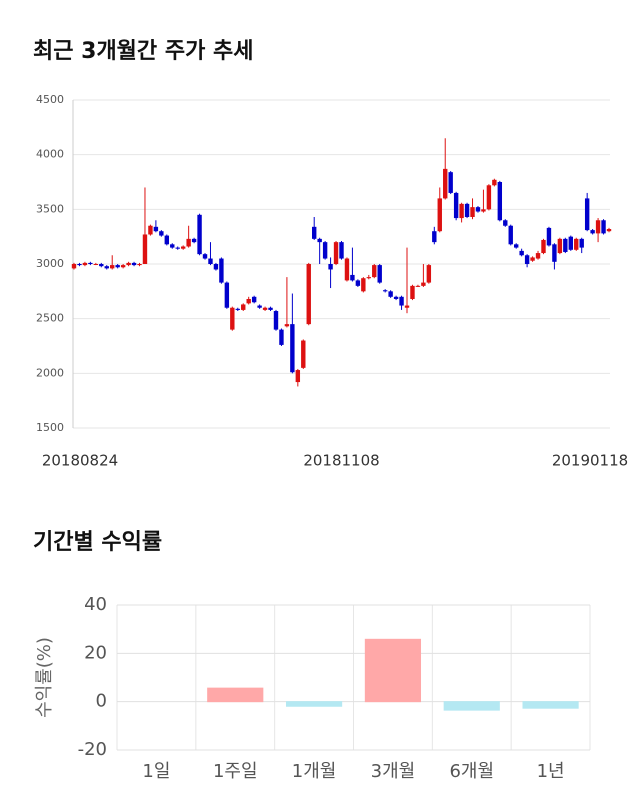 This screenshot has width=640, height=810. Describe the element at coordinates (50, 99) in the screenshot. I see `y-tick-label: 4500` at that location.